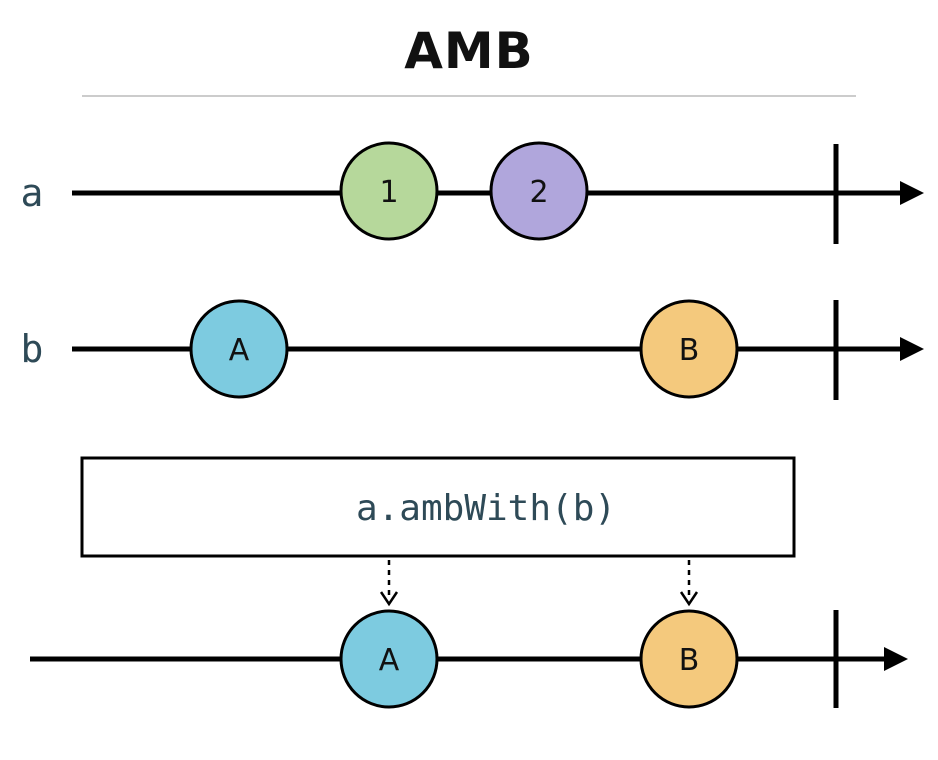  I want to click on stream-a-marble-1: 1, so click(389, 191).